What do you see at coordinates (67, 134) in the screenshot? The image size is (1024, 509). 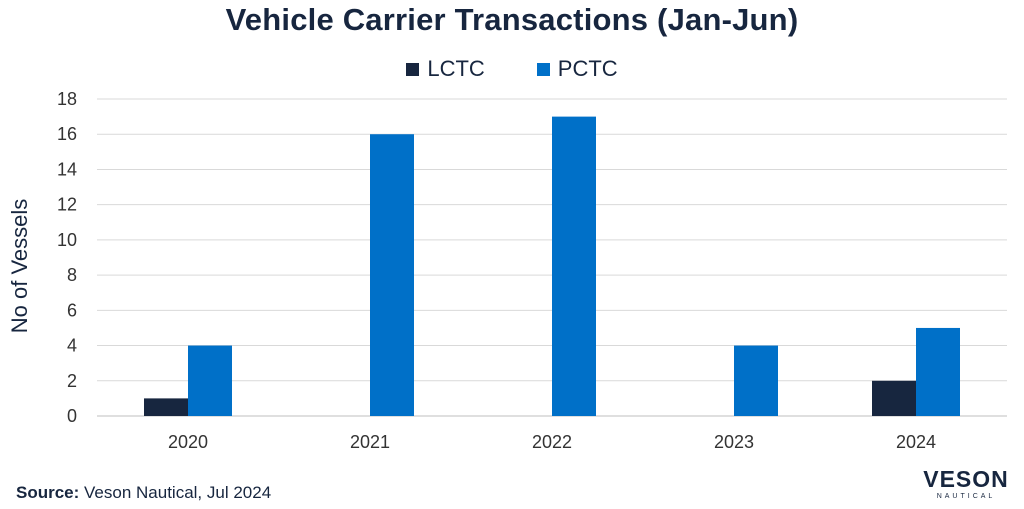 I see `y-tick-label: 16` at bounding box center [67, 134].